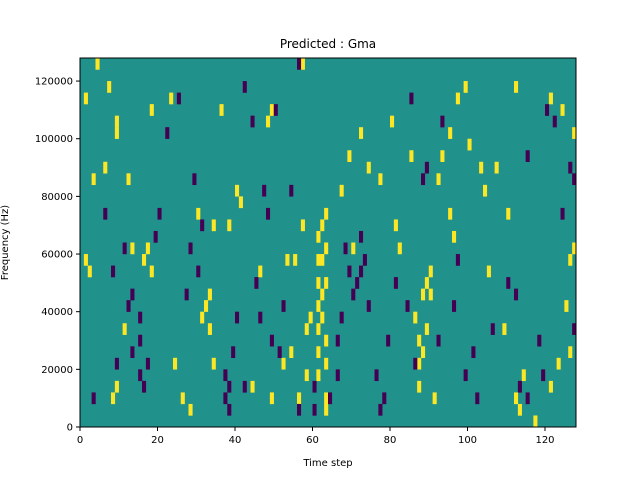 The height and width of the screenshot is (480, 640). I want to click on x-tick-label: 40, so click(235, 440).